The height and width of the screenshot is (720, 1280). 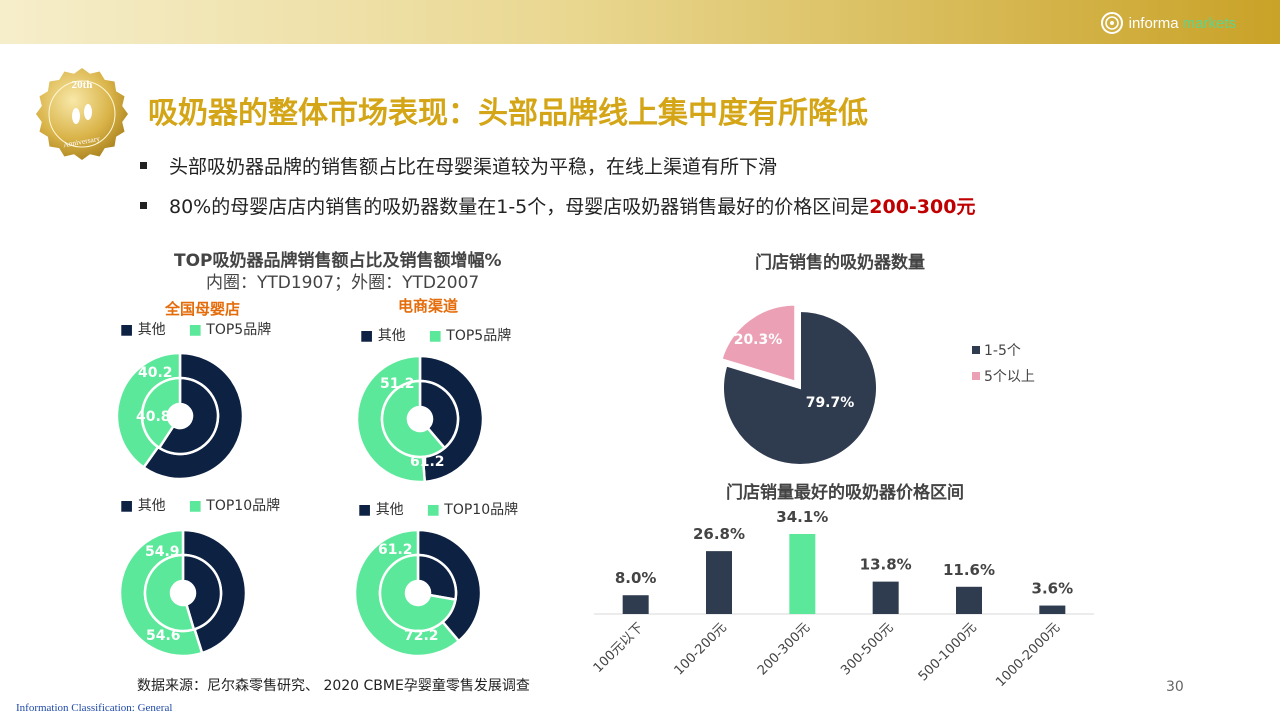 What do you see at coordinates (1053, 589) in the screenshot?
I see `bar-value-label: 3.6%` at bounding box center [1053, 589].